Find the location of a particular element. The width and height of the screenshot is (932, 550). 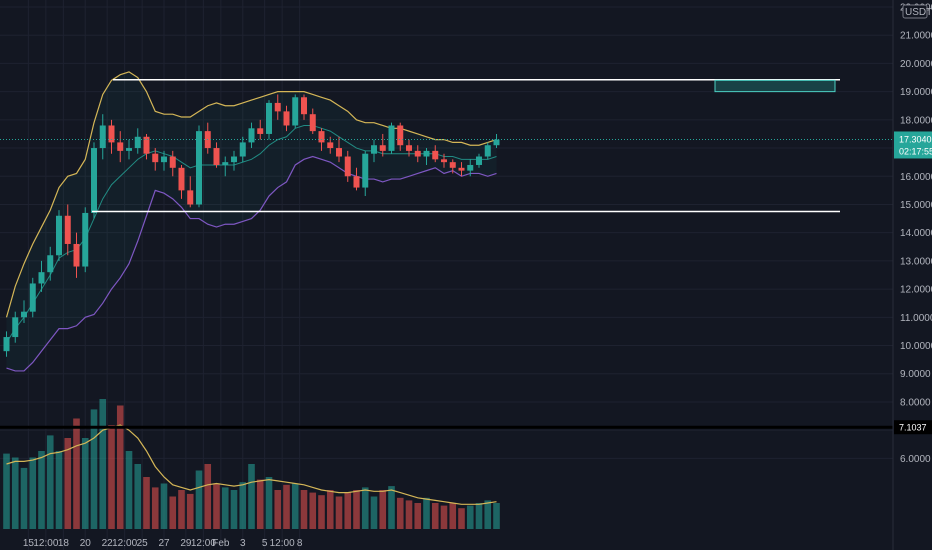

y-tick-label: 10.0000 is located at coordinates (916, 346).